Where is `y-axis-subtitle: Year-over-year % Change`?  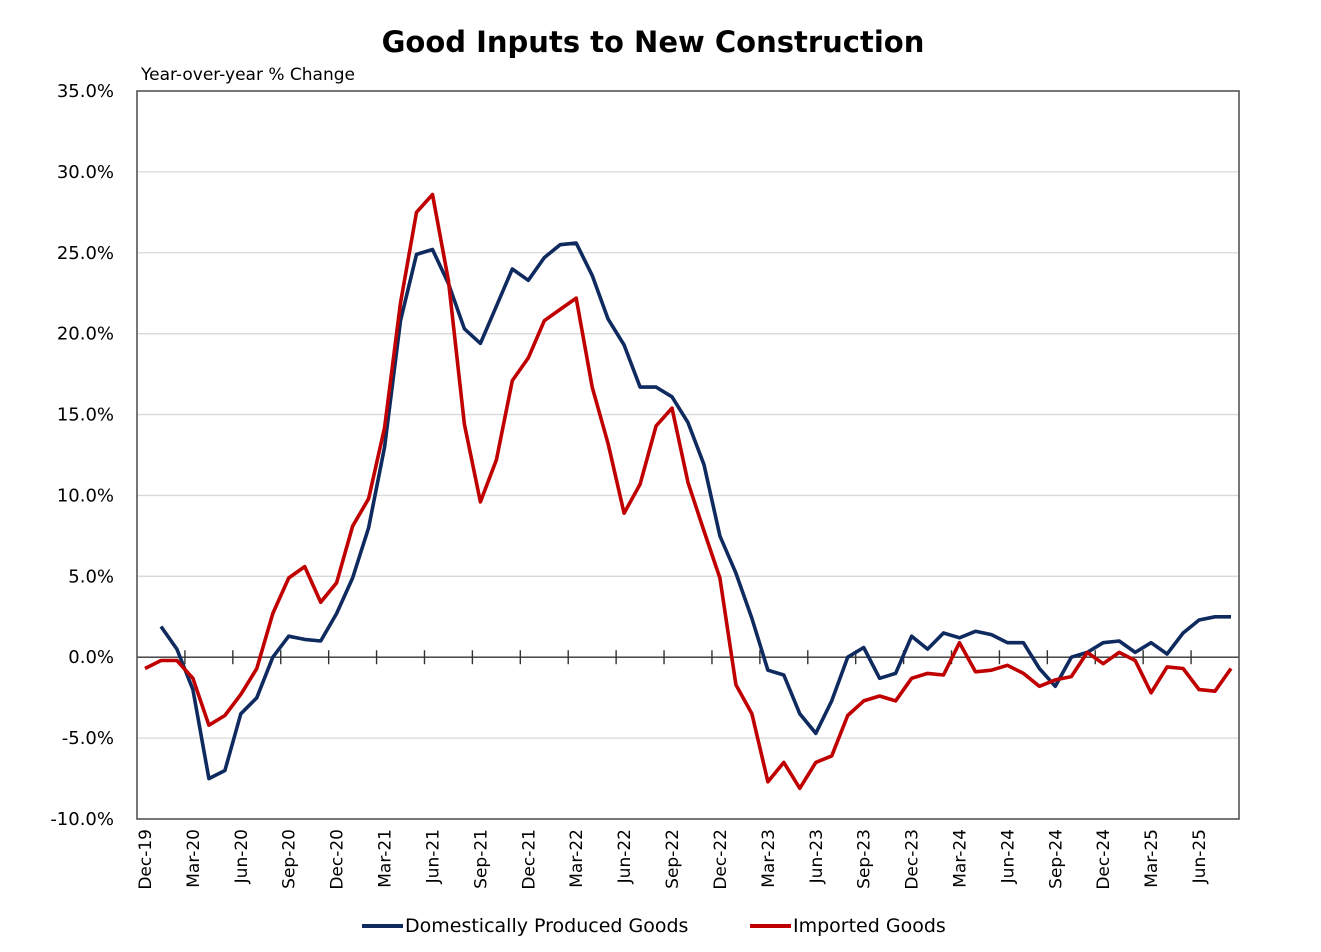 y-axis-subtitle: Year-over-year % Change is located at coordinates (247, 75).